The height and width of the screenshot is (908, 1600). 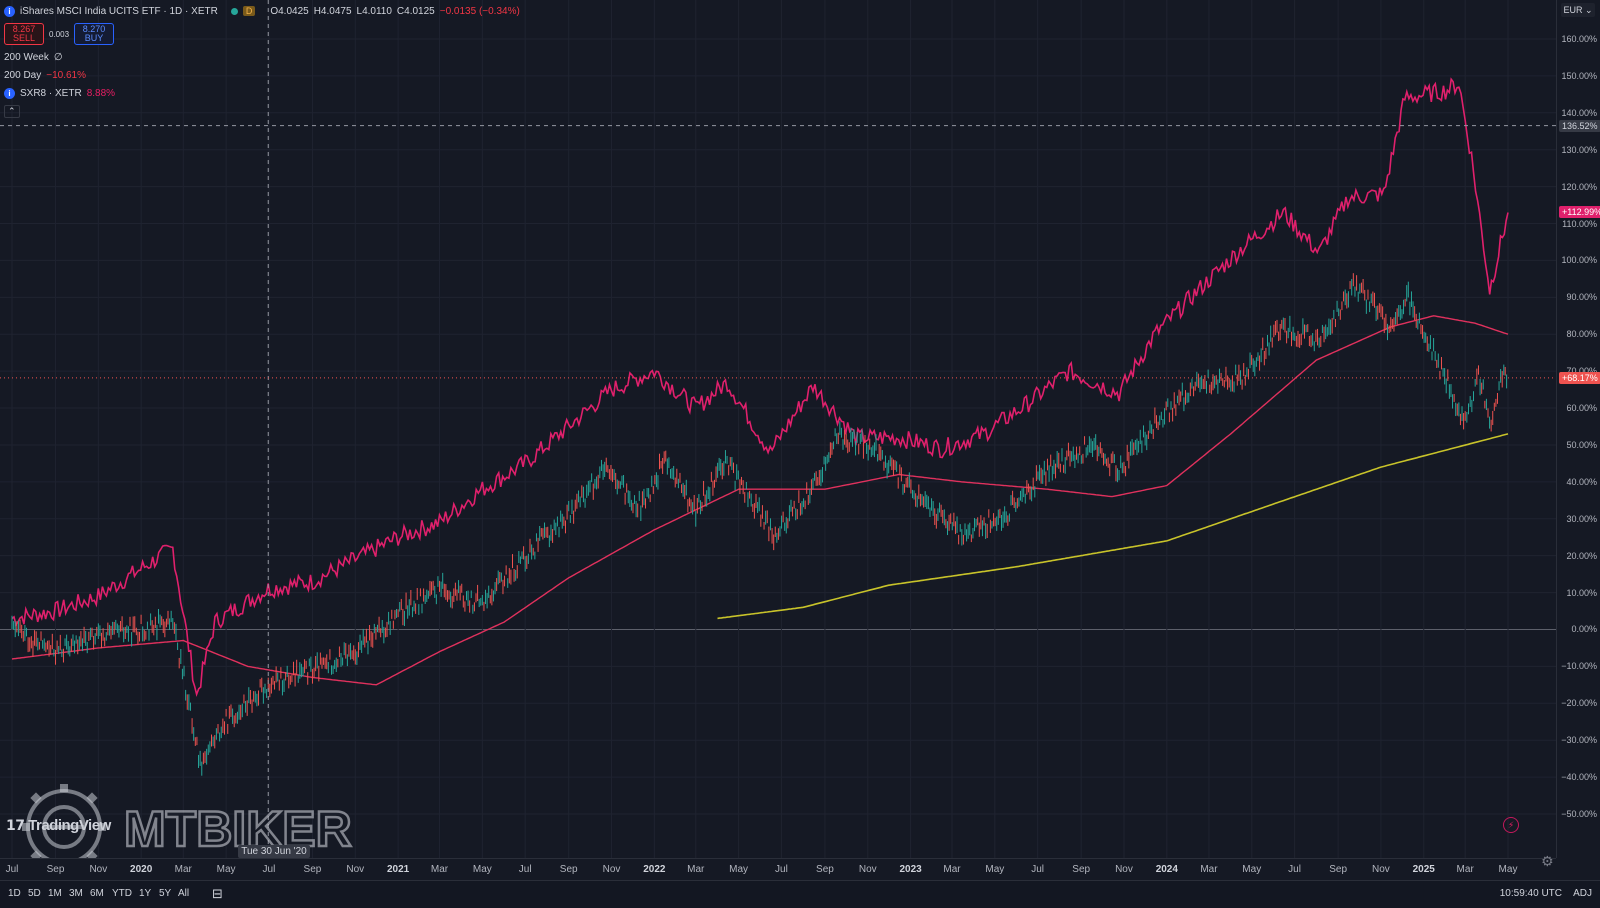 I want to click on currency-selector: EUR ⌄, so click(x=1578, y=10).